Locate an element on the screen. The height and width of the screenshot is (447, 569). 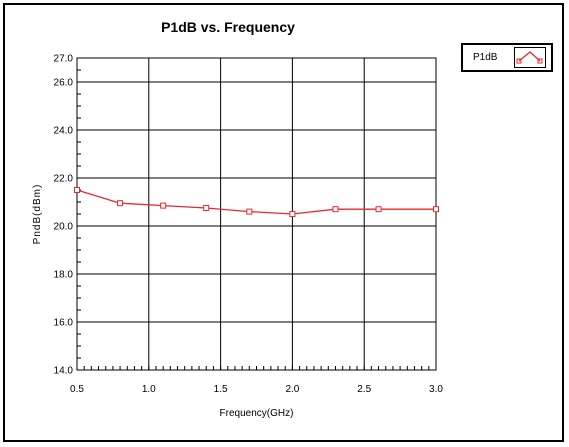
y-tick-label: 18.0 is located at coordinates (64, 275).